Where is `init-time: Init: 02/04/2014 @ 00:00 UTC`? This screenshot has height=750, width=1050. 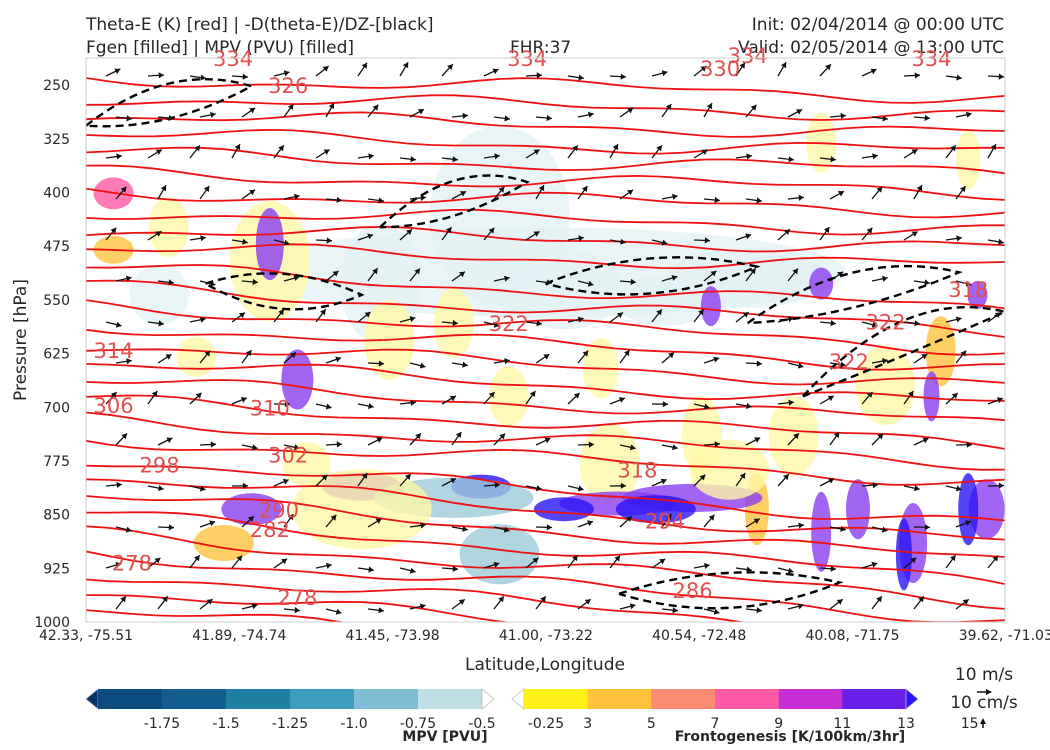 init-time: Init: 02/04/2014 @ 00:00 UTC is located at coordinates (877, 25).